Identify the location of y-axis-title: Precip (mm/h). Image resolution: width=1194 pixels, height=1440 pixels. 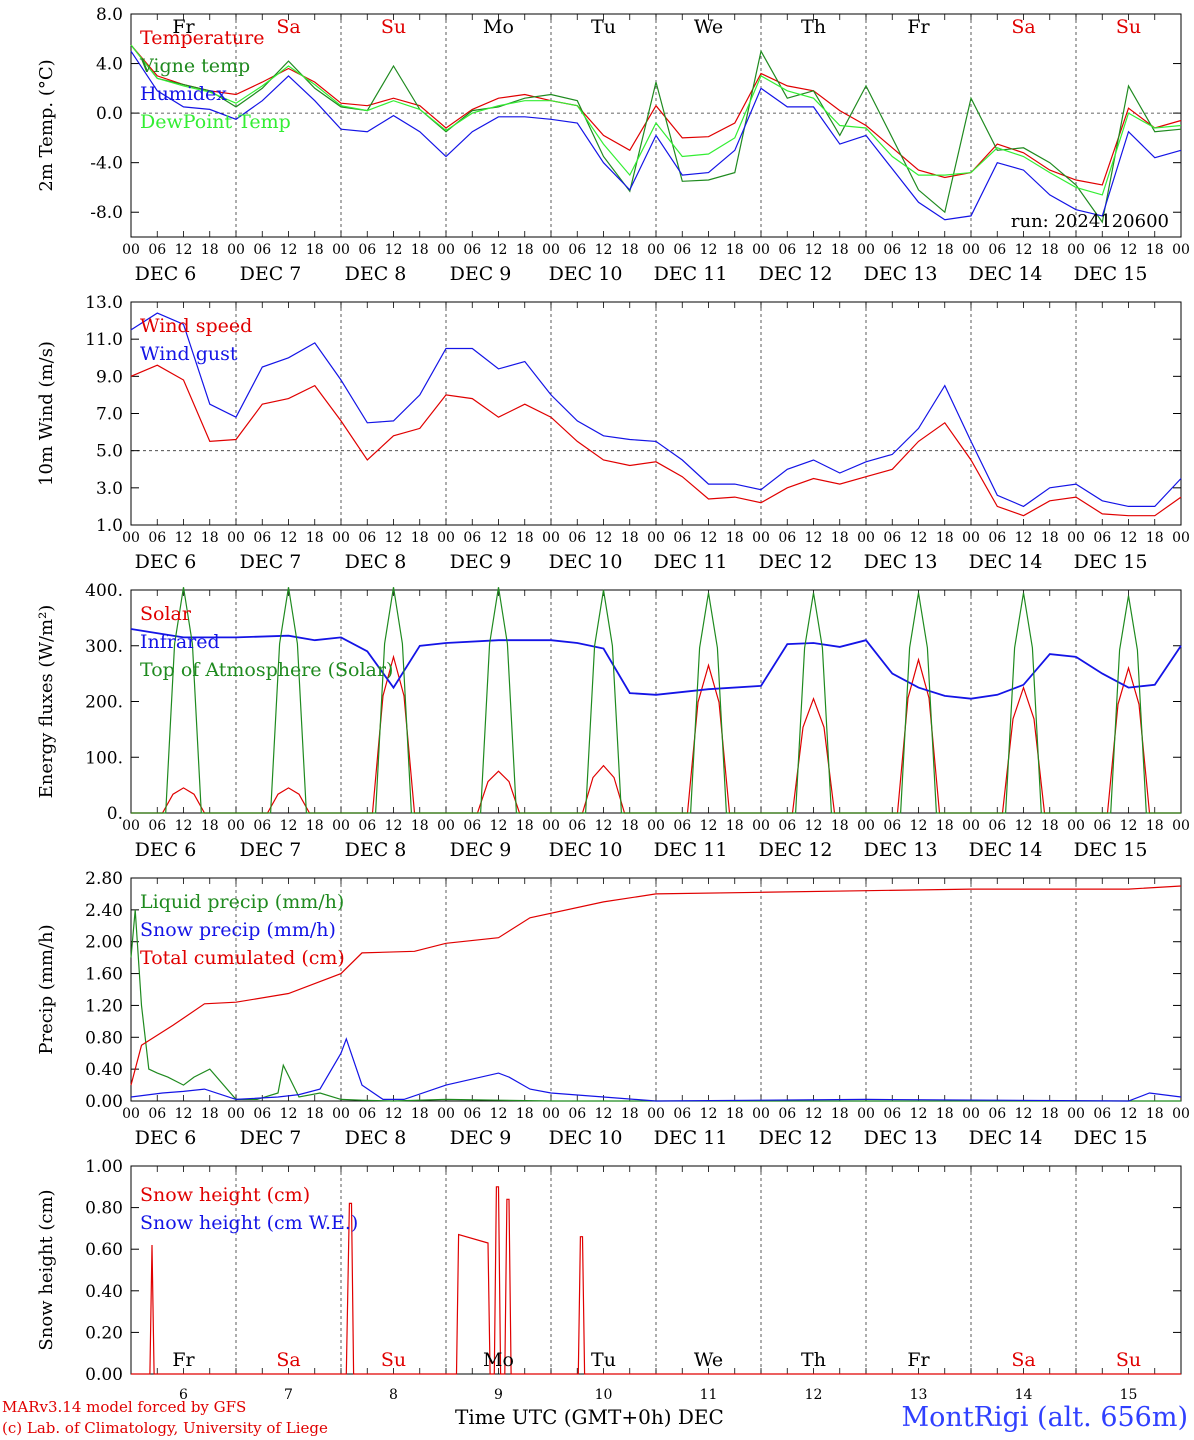
(46, 989).